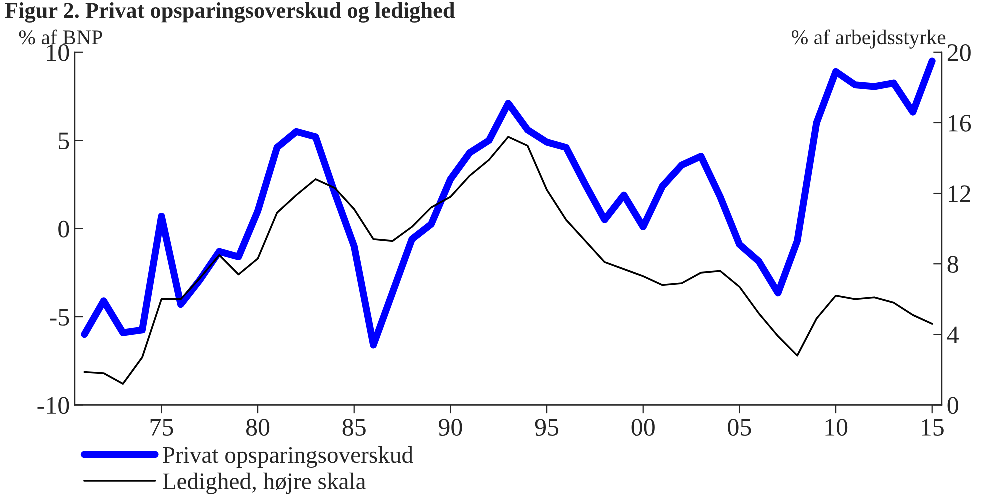  What do you see at coordinates (60, 317) in the screenshot?
I see `y-tick-label: -5` at bounding box center [60, 317].